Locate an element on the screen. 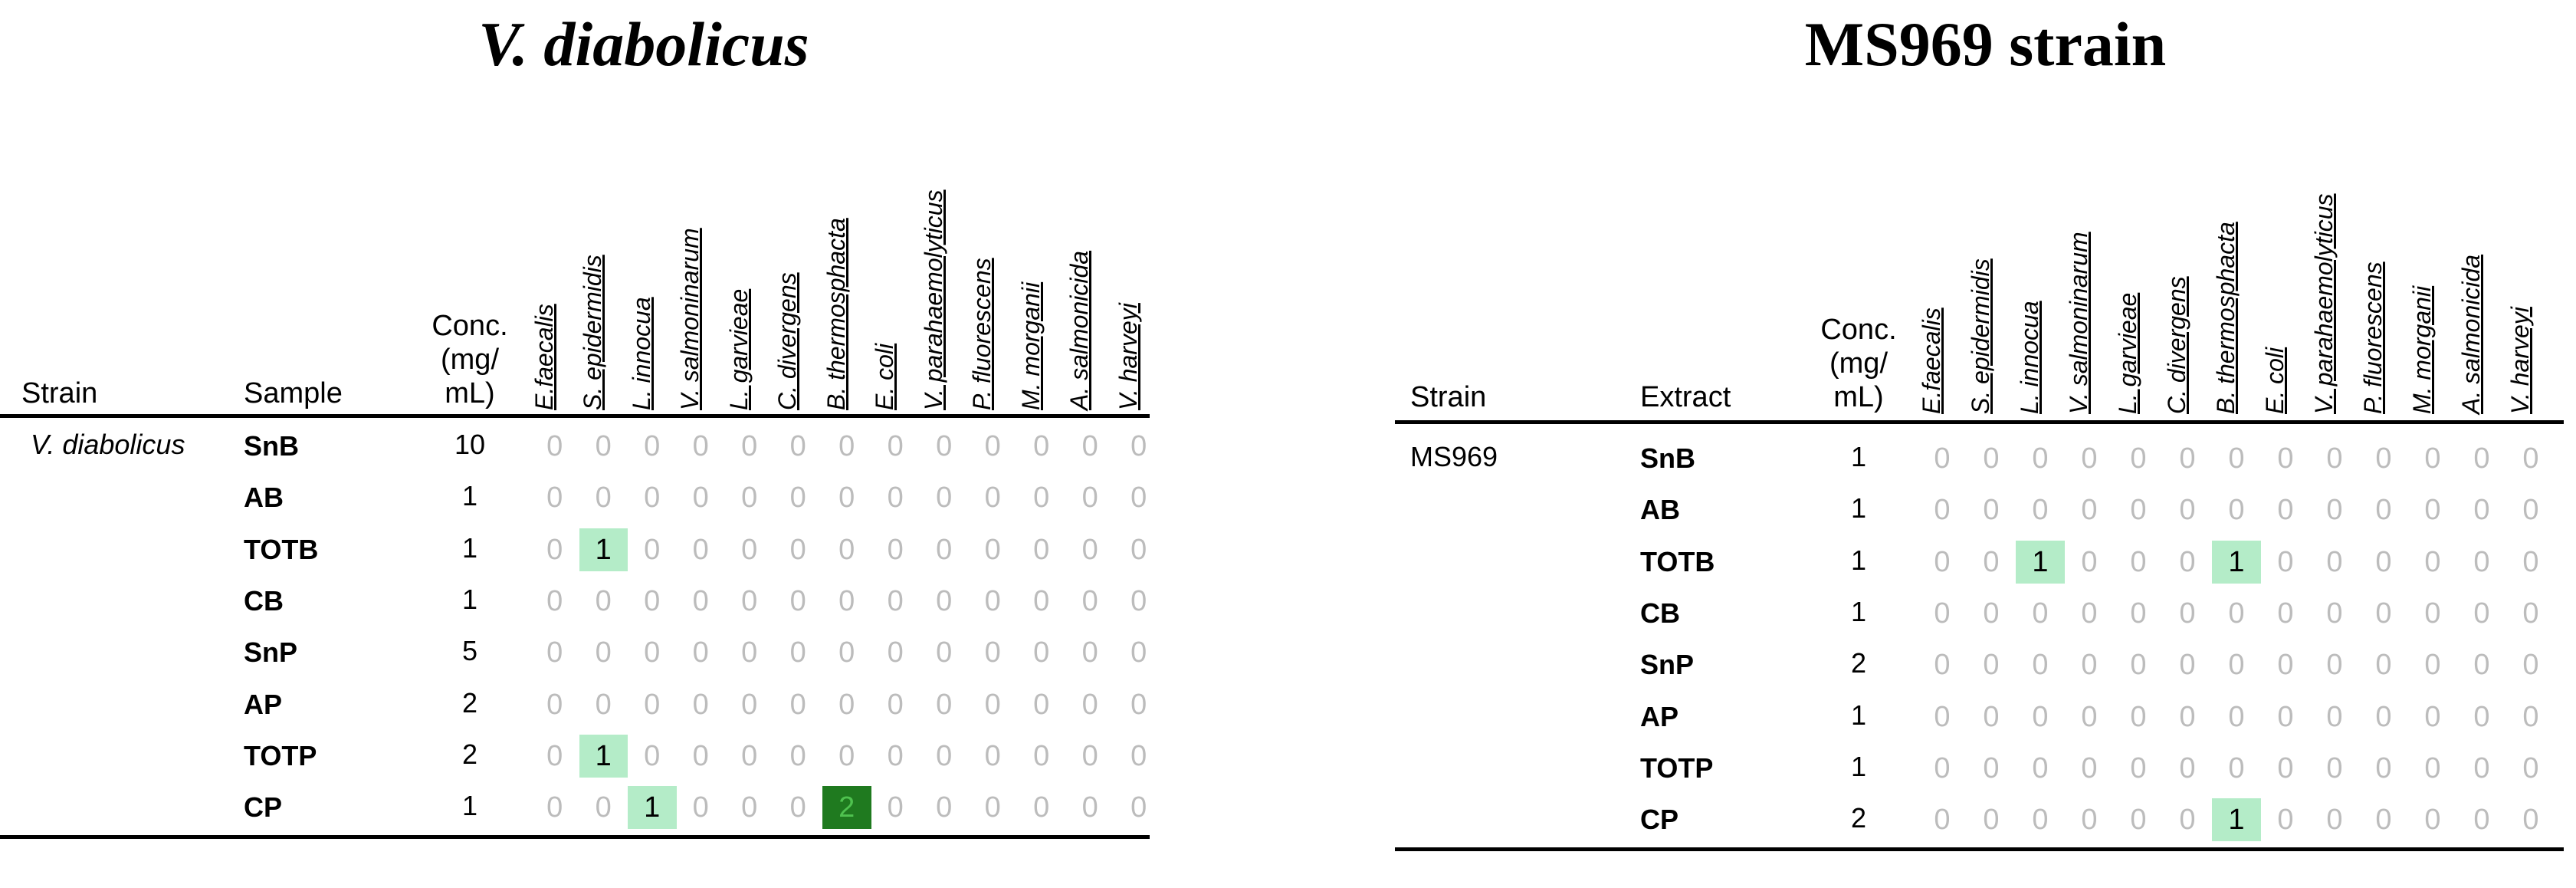  sample-label: CB is located at coordinates (264, 600).